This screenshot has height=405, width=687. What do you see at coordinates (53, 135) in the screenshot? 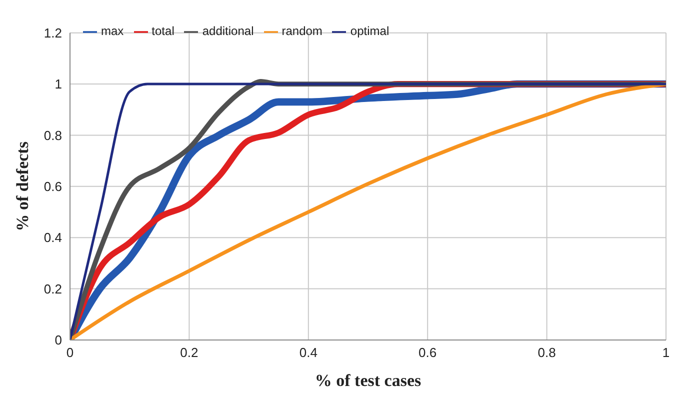
I see `y-tick-label: 0.8` at bounding box center [53, 135].